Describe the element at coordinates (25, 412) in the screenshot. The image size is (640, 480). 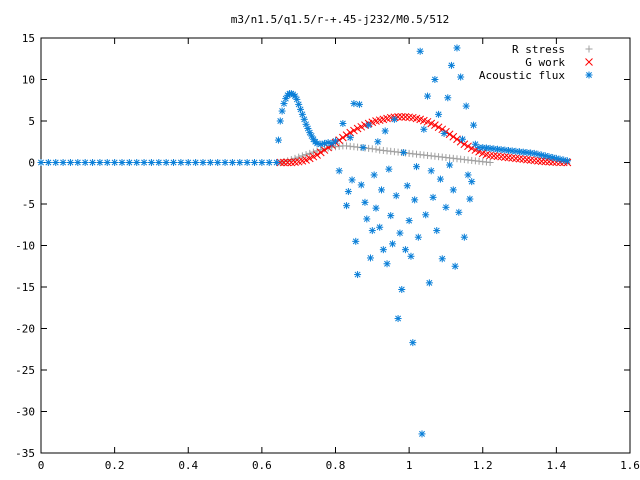
I see `y-tick-label: -30` at that location.